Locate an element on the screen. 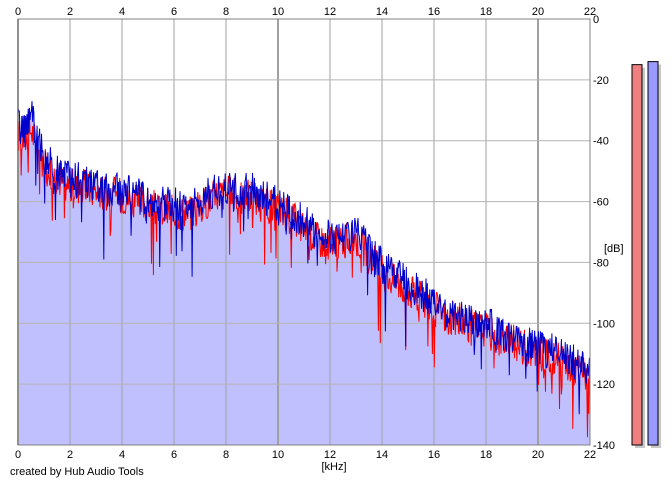 Image resolution: width=672 pixels, height=490 pixels. y-tick-label: -80 is located at coordinates (601, 263).